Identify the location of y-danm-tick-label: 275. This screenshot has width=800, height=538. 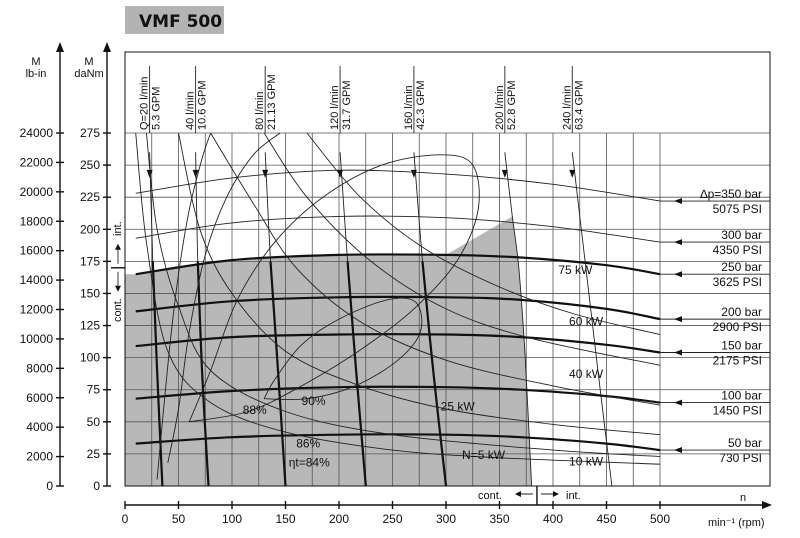
(90, 133).